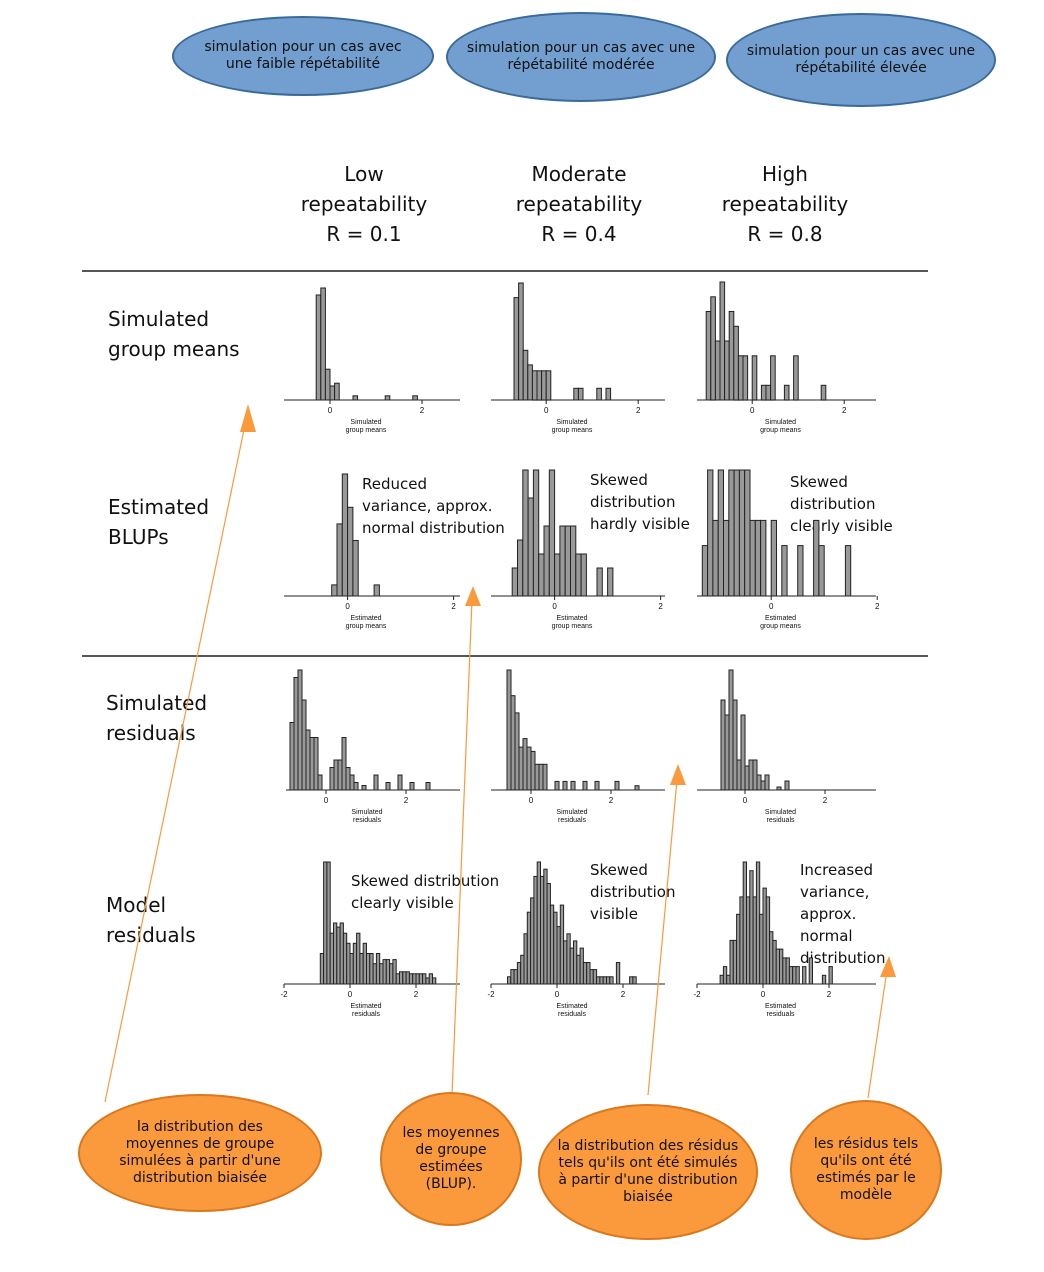 Image resolution: width=1044 pixels, height=1272 pixels. What do you see at coordinates (505, 271) in the screenshot?
I see `divider-top` at bounding box center [505, 271].